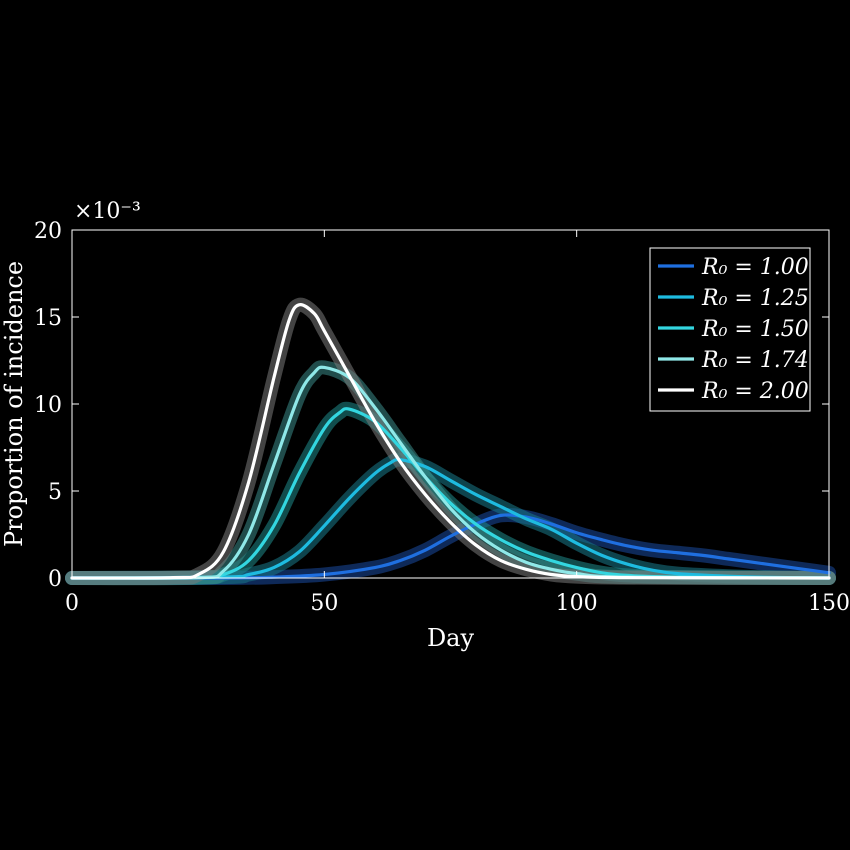 The height and width of the screenshot is (850, 850). What do you see at coordinates (14, 404) in the screenshot?
I see `y-axis-label: Proportion of incidence` at bounding box center [14, 404].